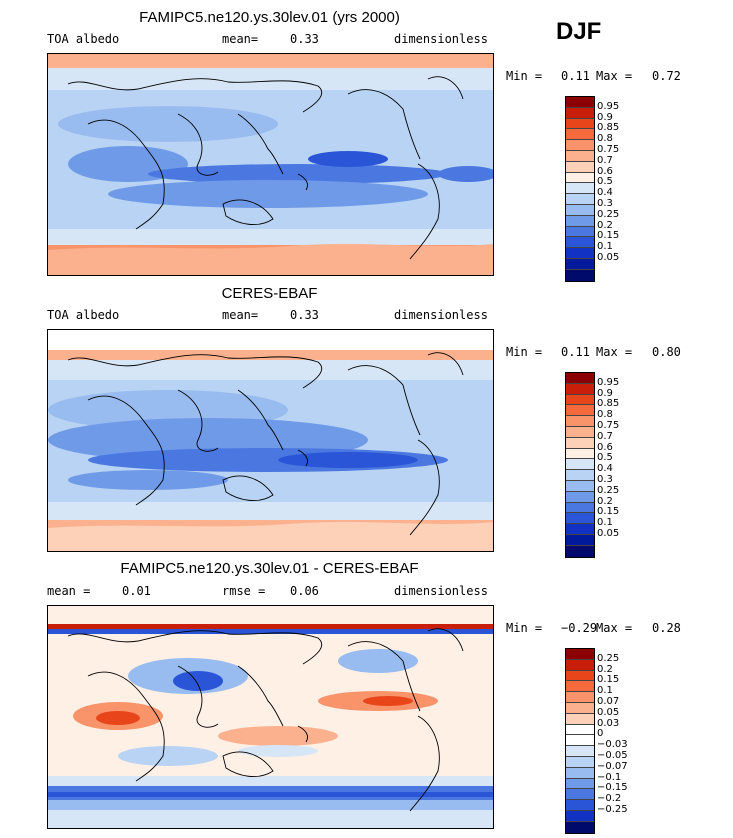 The image size is (733, 838). I want to click on panel2-colorbar, so click(580, 465).